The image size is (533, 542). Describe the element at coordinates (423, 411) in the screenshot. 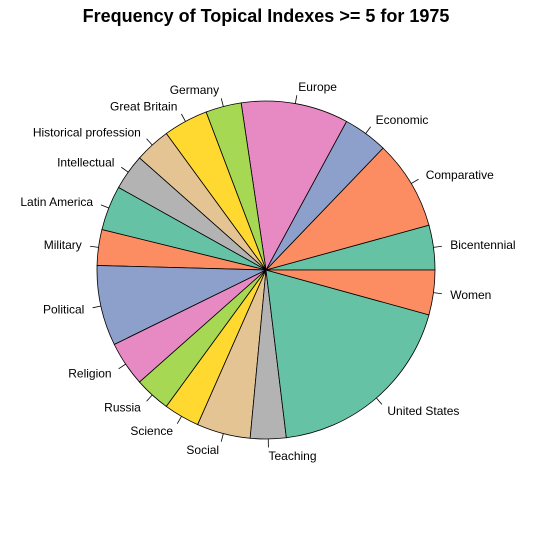

I see `slice-label-united-states: United States` at that location.